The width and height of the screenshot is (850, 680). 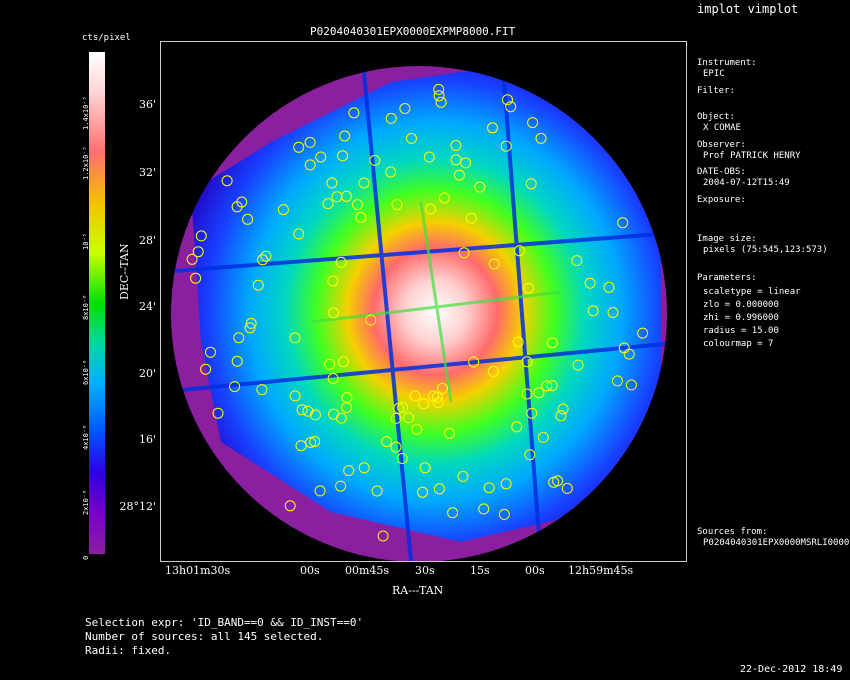 I want to click on x-tick-label: 00s, so click(x=310, y=570).